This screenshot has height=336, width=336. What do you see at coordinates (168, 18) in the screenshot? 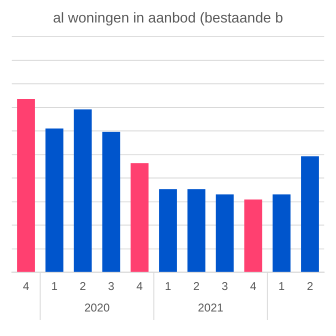
I see `chart-title: al woningen in aanbod (bestaande b` at bounding box center [168, 18].